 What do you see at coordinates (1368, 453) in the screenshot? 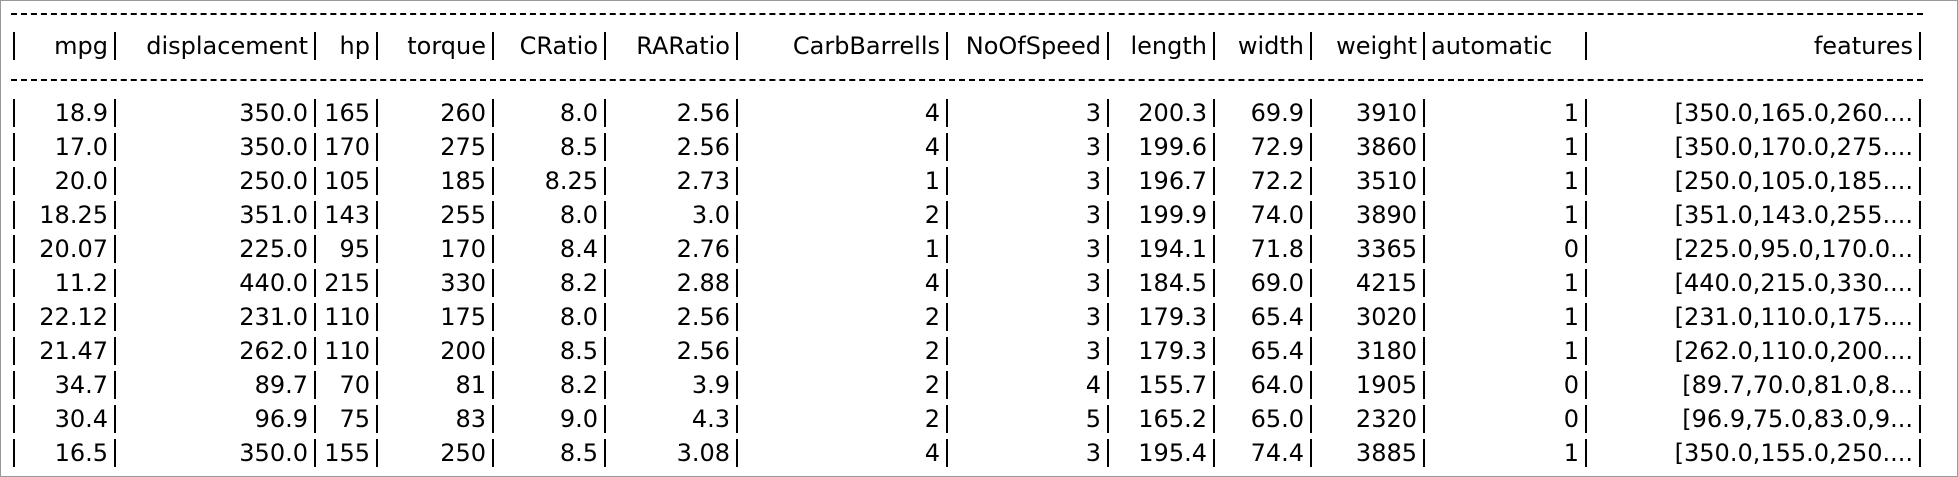
I see `table-cell: 3885` at bounding box center [1368, 453].